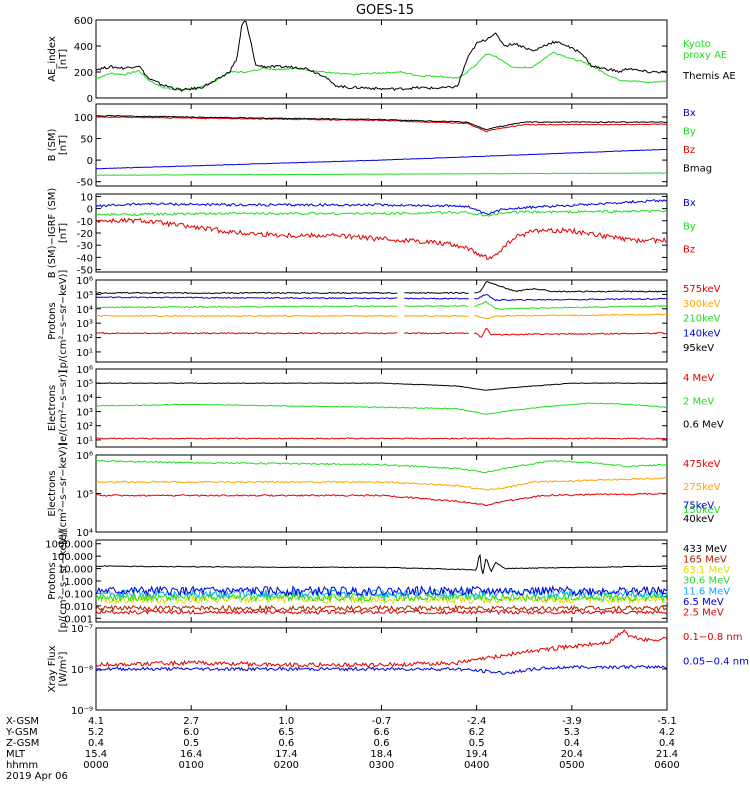 Image resolution: width=750 pixels, height=800 pixels. I want to click on legend-entry: 0.05−0.4 nm, so click(716, 662).